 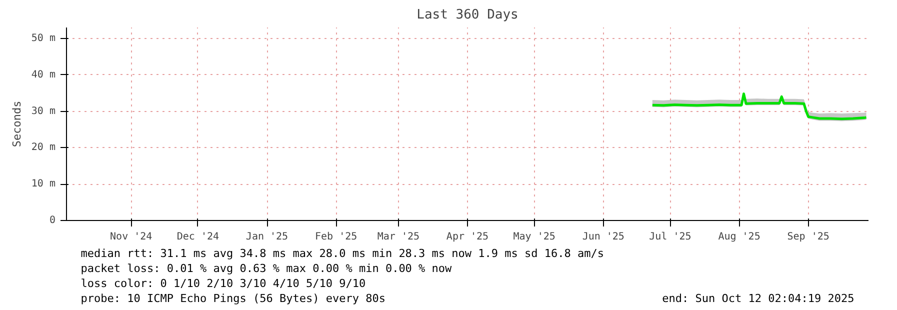 What do you see at coordinates (758, 298) in the screenshot?
I see `text: end: Sun Oct 12 02:04:19 2025` at bounding box center [758, 298].